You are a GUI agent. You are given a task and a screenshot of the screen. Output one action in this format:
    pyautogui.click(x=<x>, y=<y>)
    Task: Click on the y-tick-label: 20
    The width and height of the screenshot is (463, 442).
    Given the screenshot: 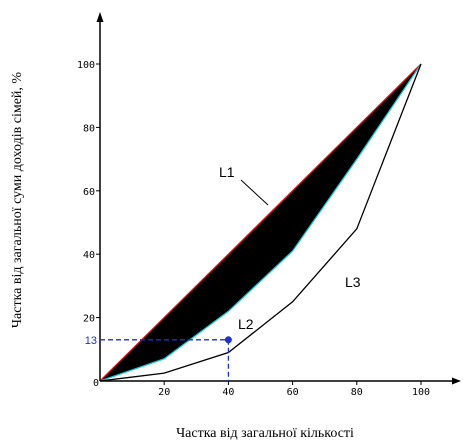 What is the action you would take?
    pyautogui.click(x=89, y=319)
    